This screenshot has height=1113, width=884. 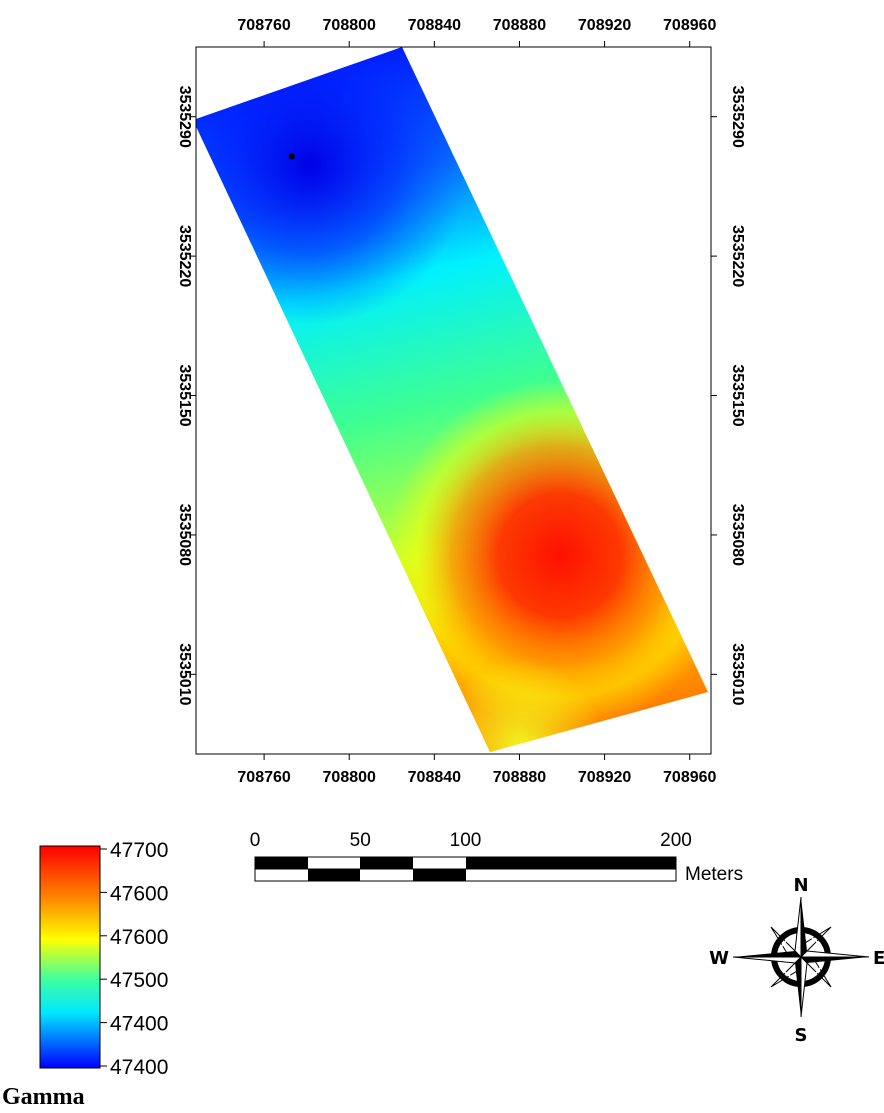 What do you see at coordinates (477, 770) in the screenshot?
I see `x-axis-bottom: 708760 708800 708840 708880 708920 708960` at bounding box center [477, 770].